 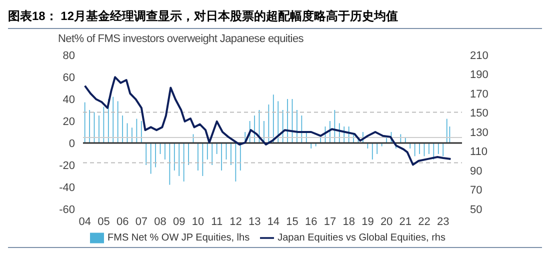 I want to click on y2-tick-label: 190, so click(x=479, y=75).